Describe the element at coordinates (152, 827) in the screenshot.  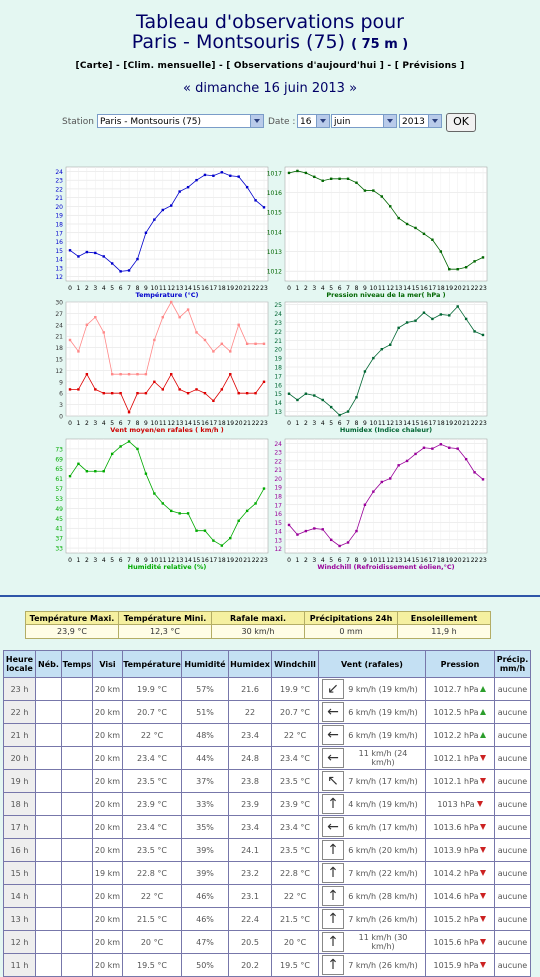
I see `temperature-cell: 23.4 °C` at that location.